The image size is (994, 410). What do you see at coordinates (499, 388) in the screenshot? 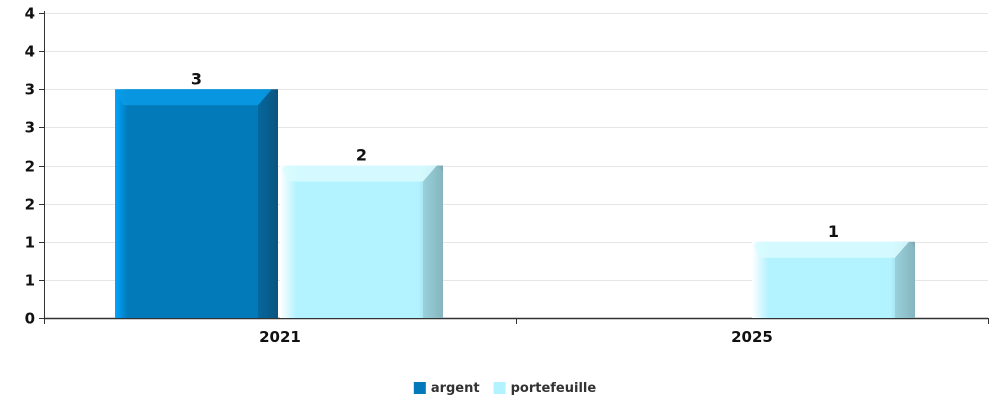
I see `legend-swatch-portefeuille` at bounding box center [499, 388].